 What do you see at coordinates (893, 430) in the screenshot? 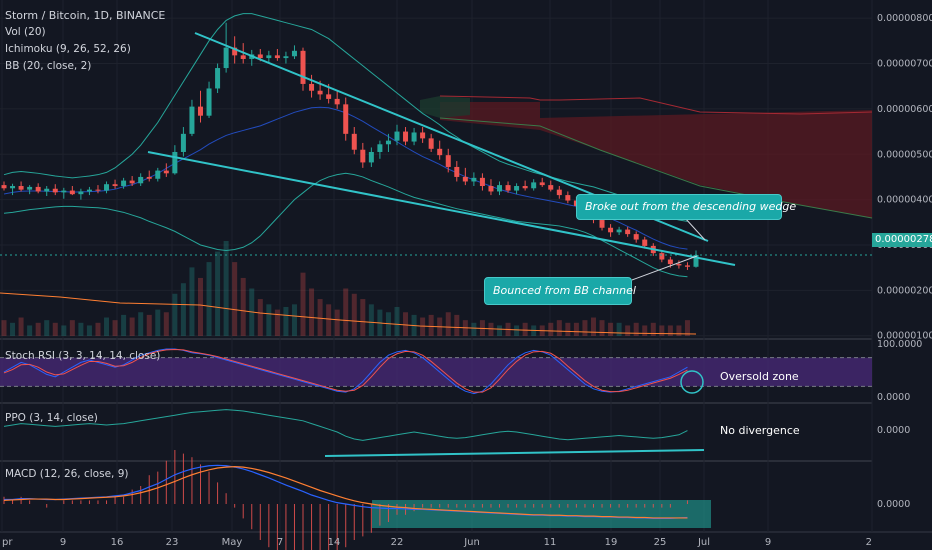
I see `ppo-tick-label: 0.0000` at bounding box center [893, 430].